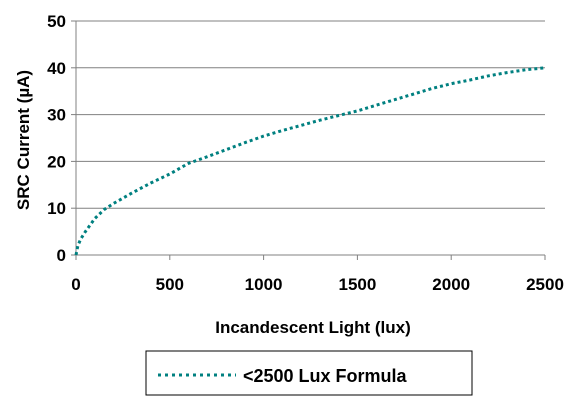 The image size is (572, 396). What do you see at coordinates (357, 284) in the screenshot?
I see `x-tick-label: 1500` at bounding box center [357, 284].